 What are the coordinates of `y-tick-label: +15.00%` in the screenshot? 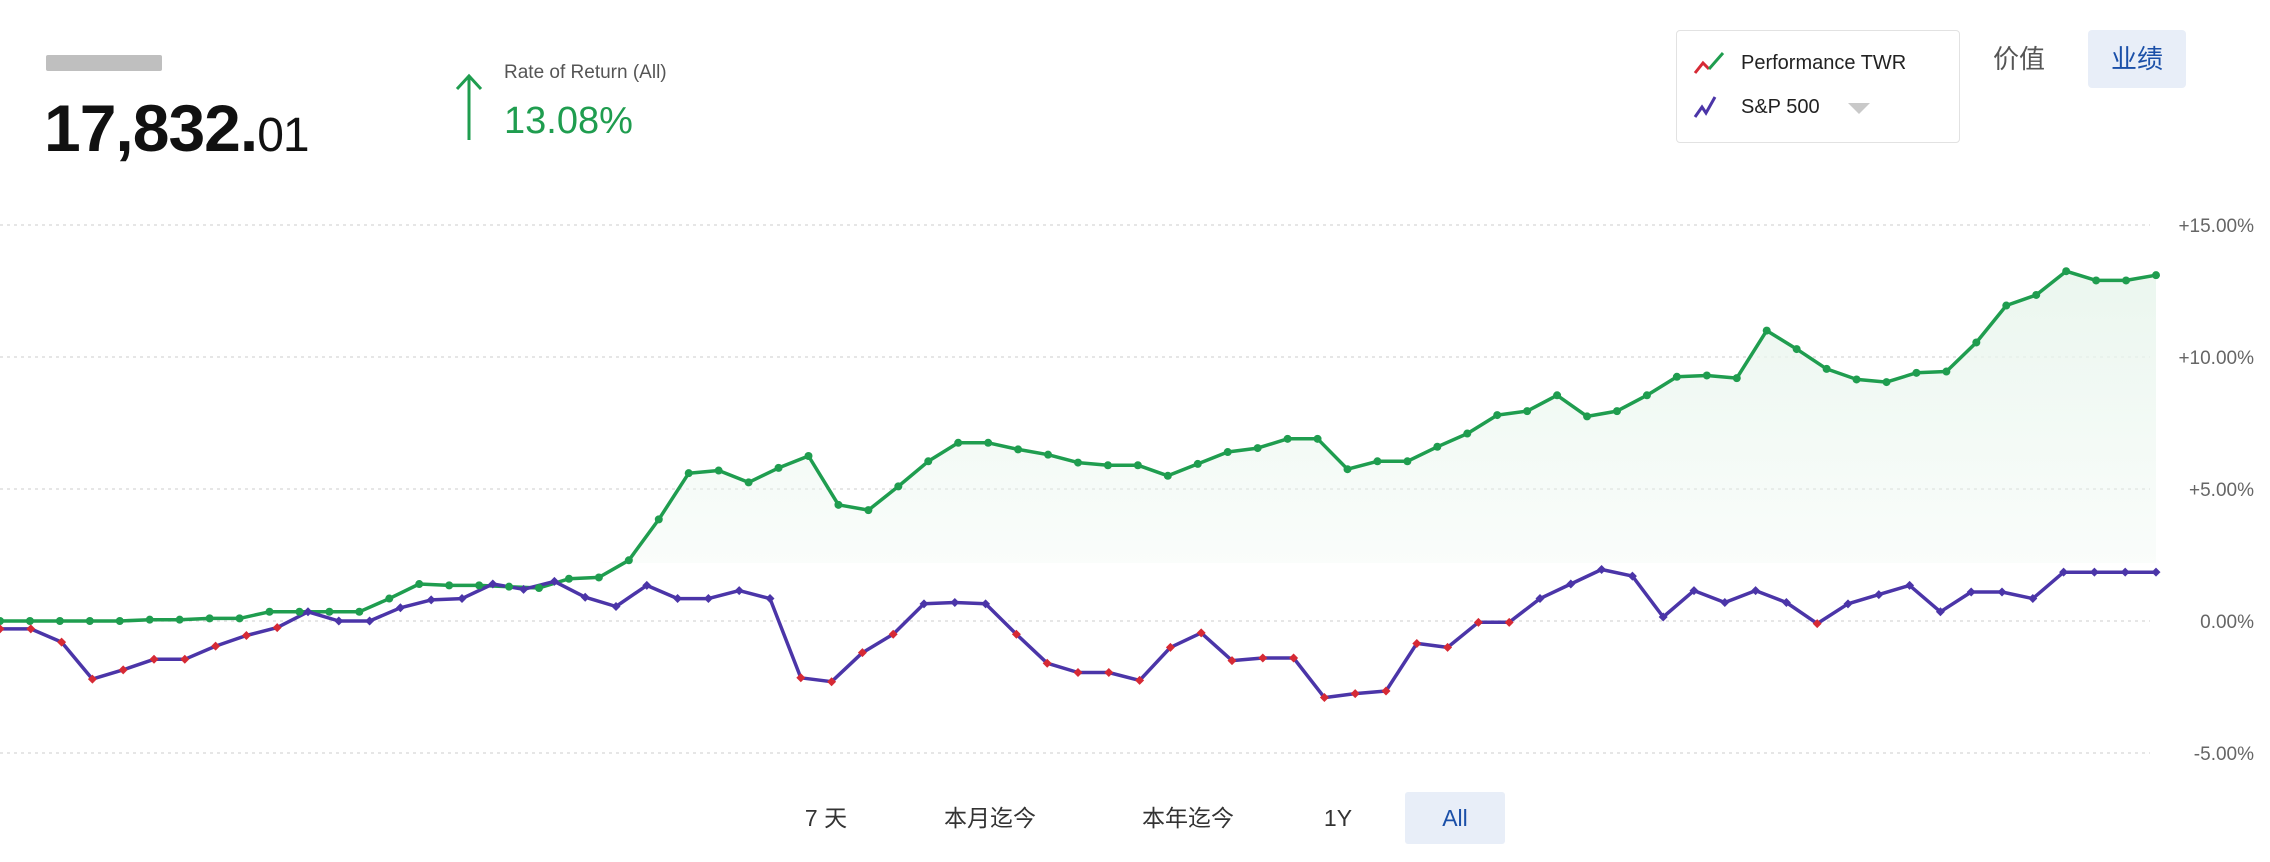 It's located at (2216, 226).